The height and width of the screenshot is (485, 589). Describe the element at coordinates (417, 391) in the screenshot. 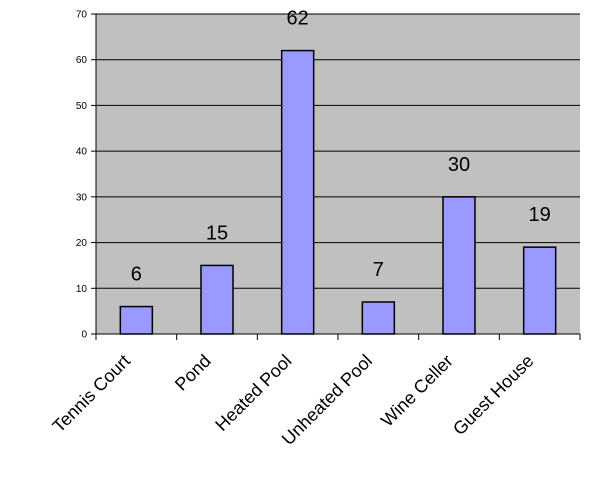

I see `x-tick-label: Wine Celler` at that location.